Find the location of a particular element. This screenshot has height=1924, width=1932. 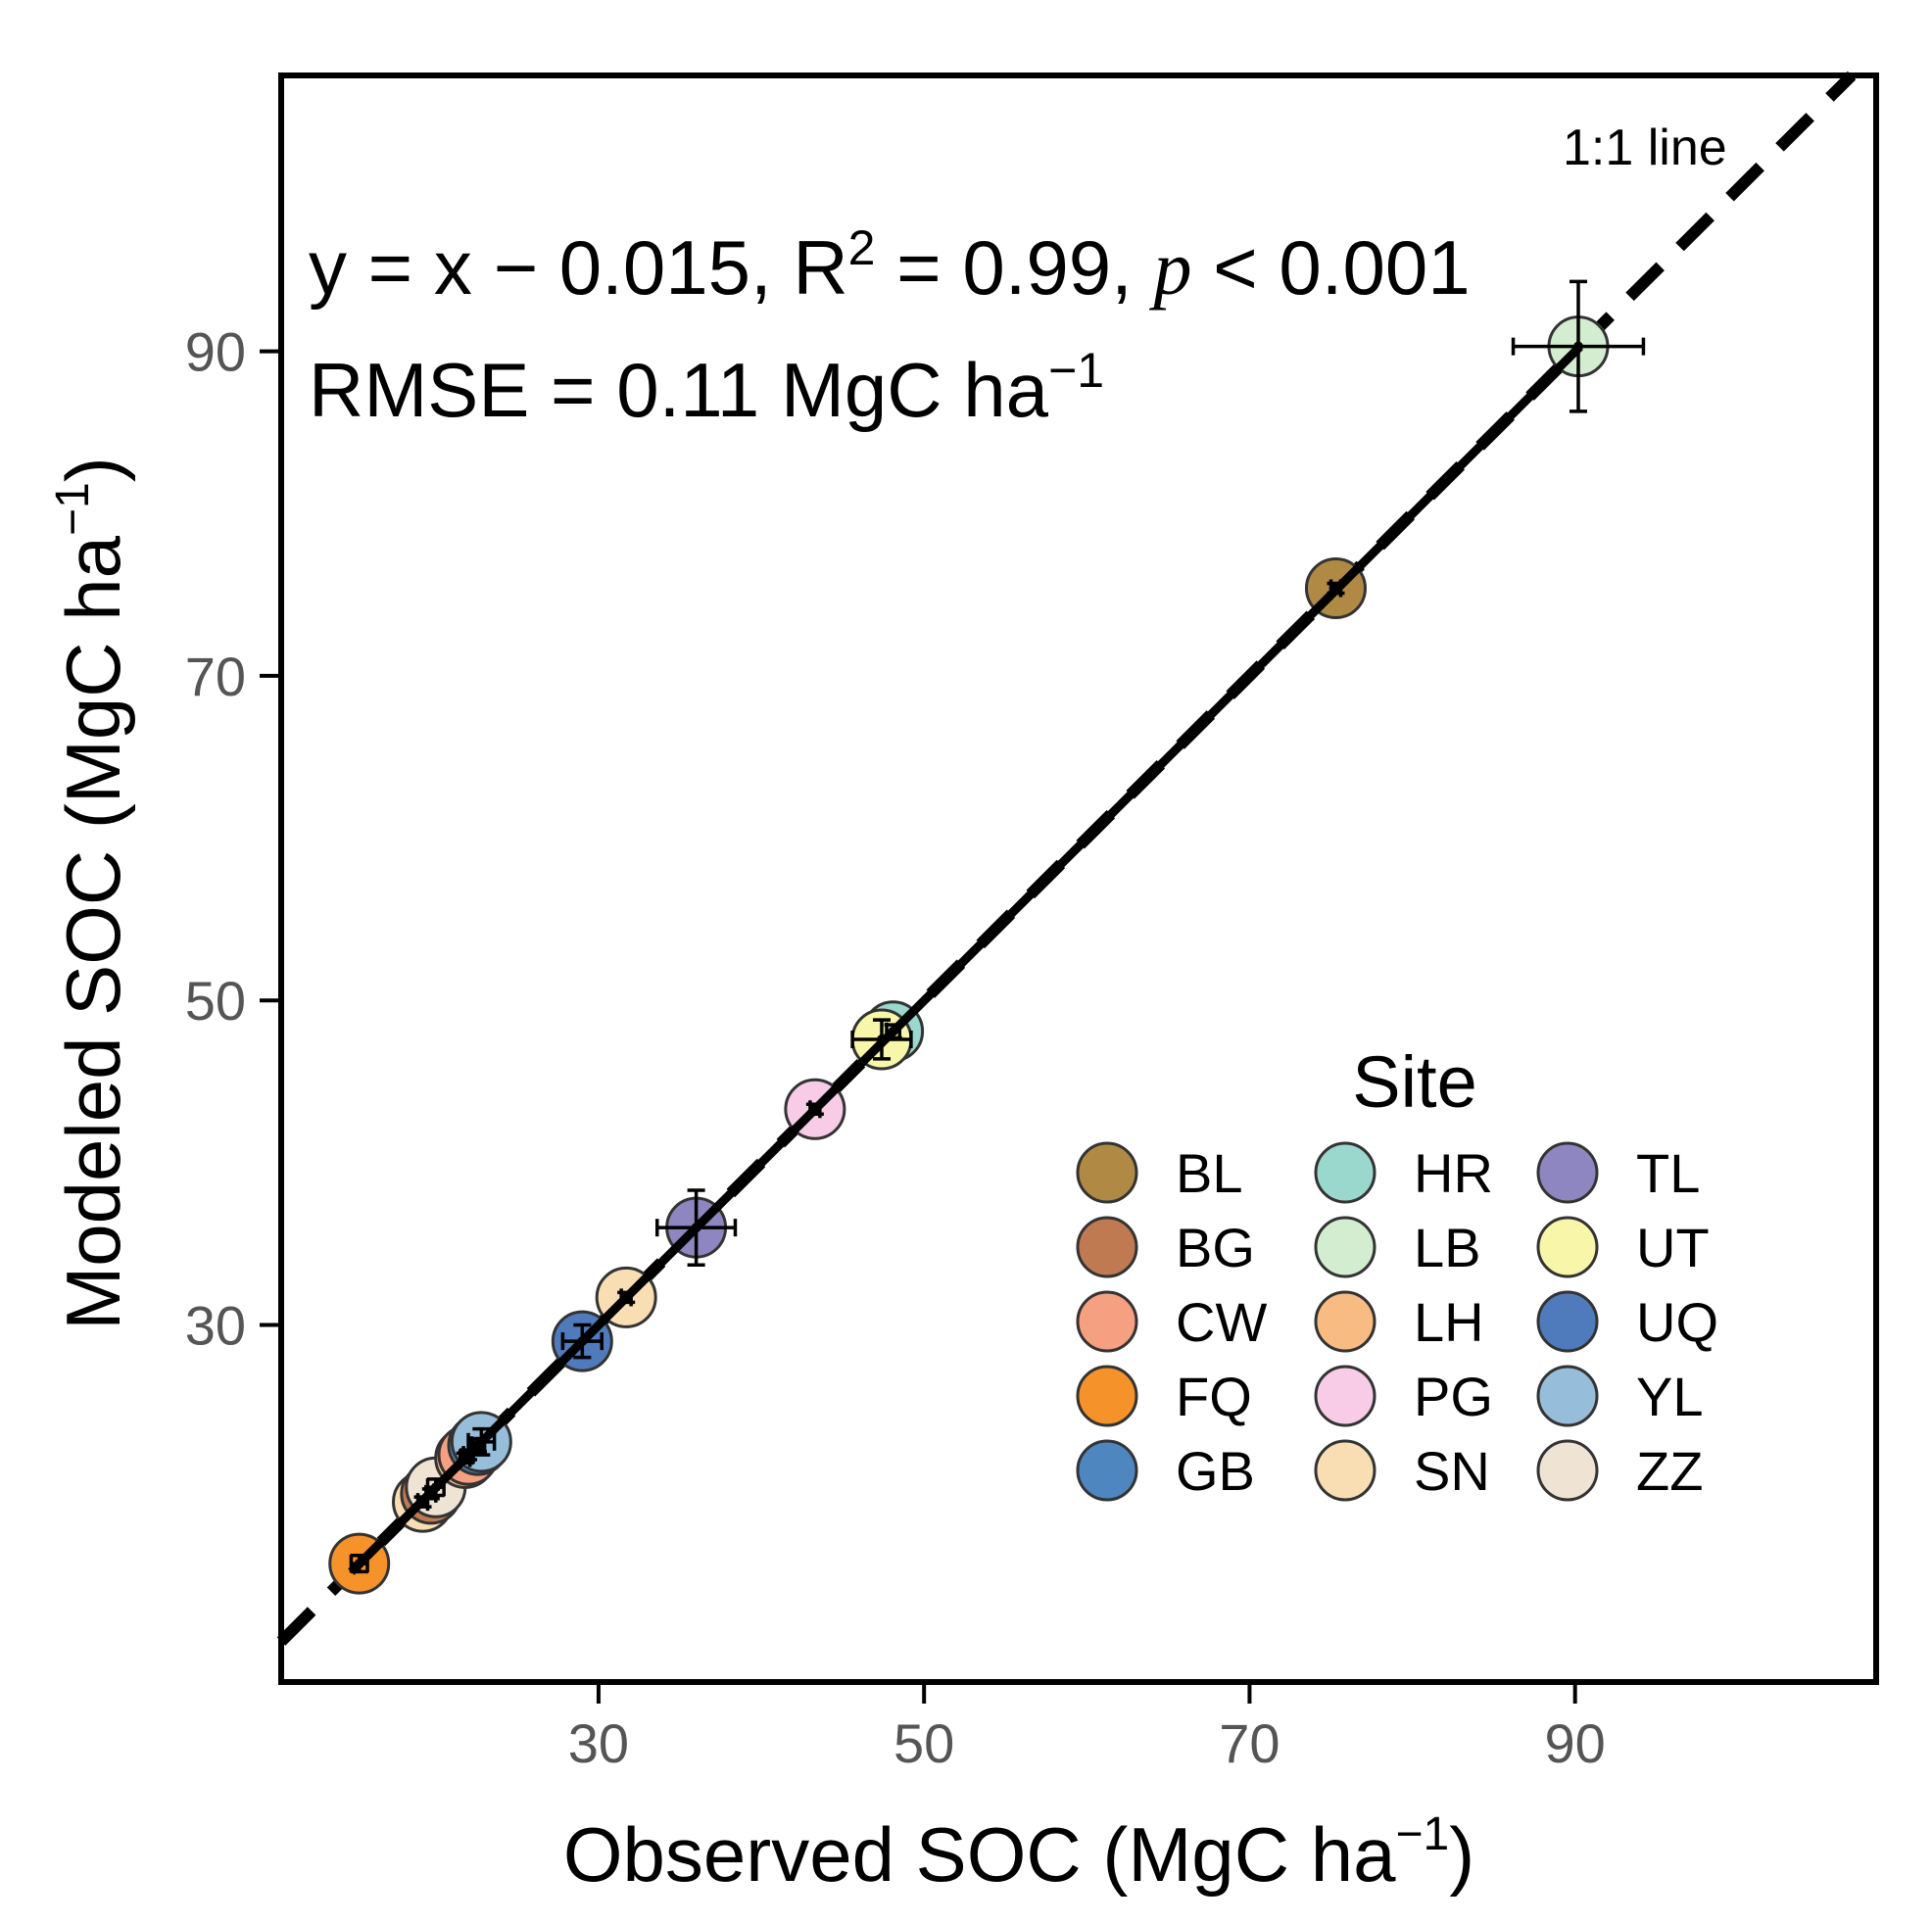

legend-label: CW is located at coordinates (1221, 1322).